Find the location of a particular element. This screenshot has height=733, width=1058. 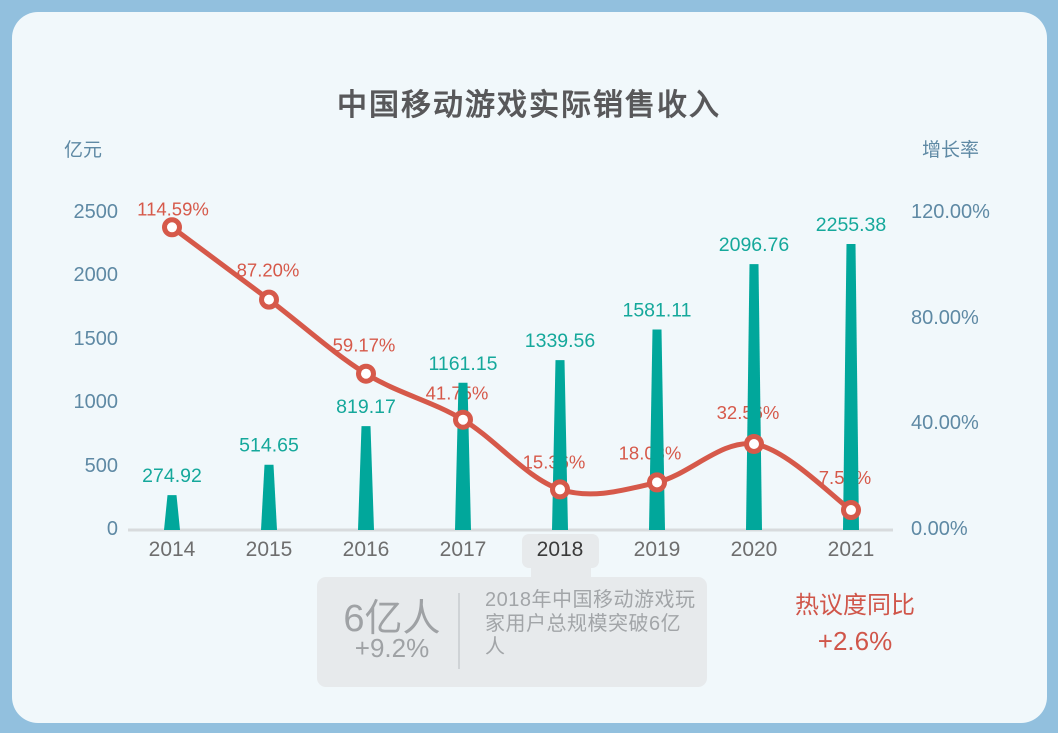

x-axis-label-2018: 2018 is located at coordinates (560, 549).